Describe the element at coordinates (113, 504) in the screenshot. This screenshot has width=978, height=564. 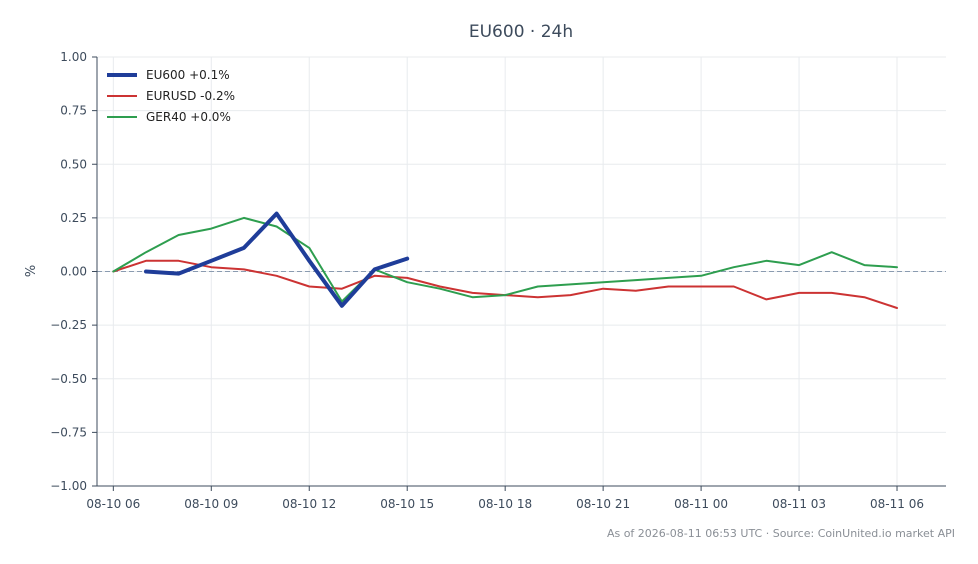
I see `x-tick-label-0: 08-10 06` at that location.